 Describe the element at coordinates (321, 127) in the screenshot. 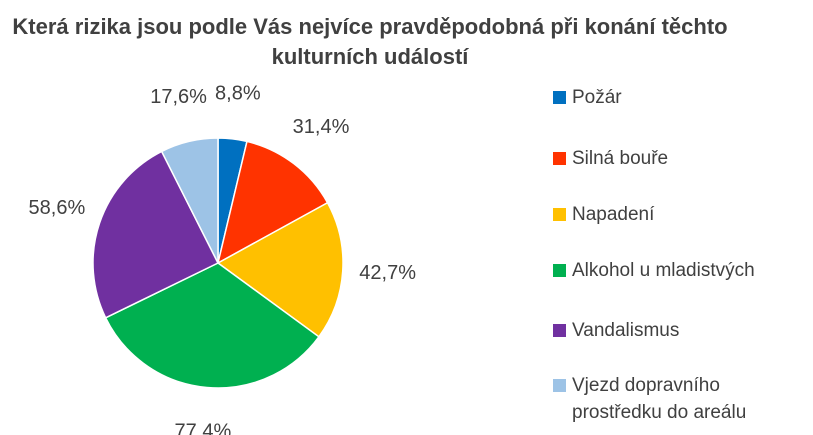

I see `data-label: 31,4%` at that location.